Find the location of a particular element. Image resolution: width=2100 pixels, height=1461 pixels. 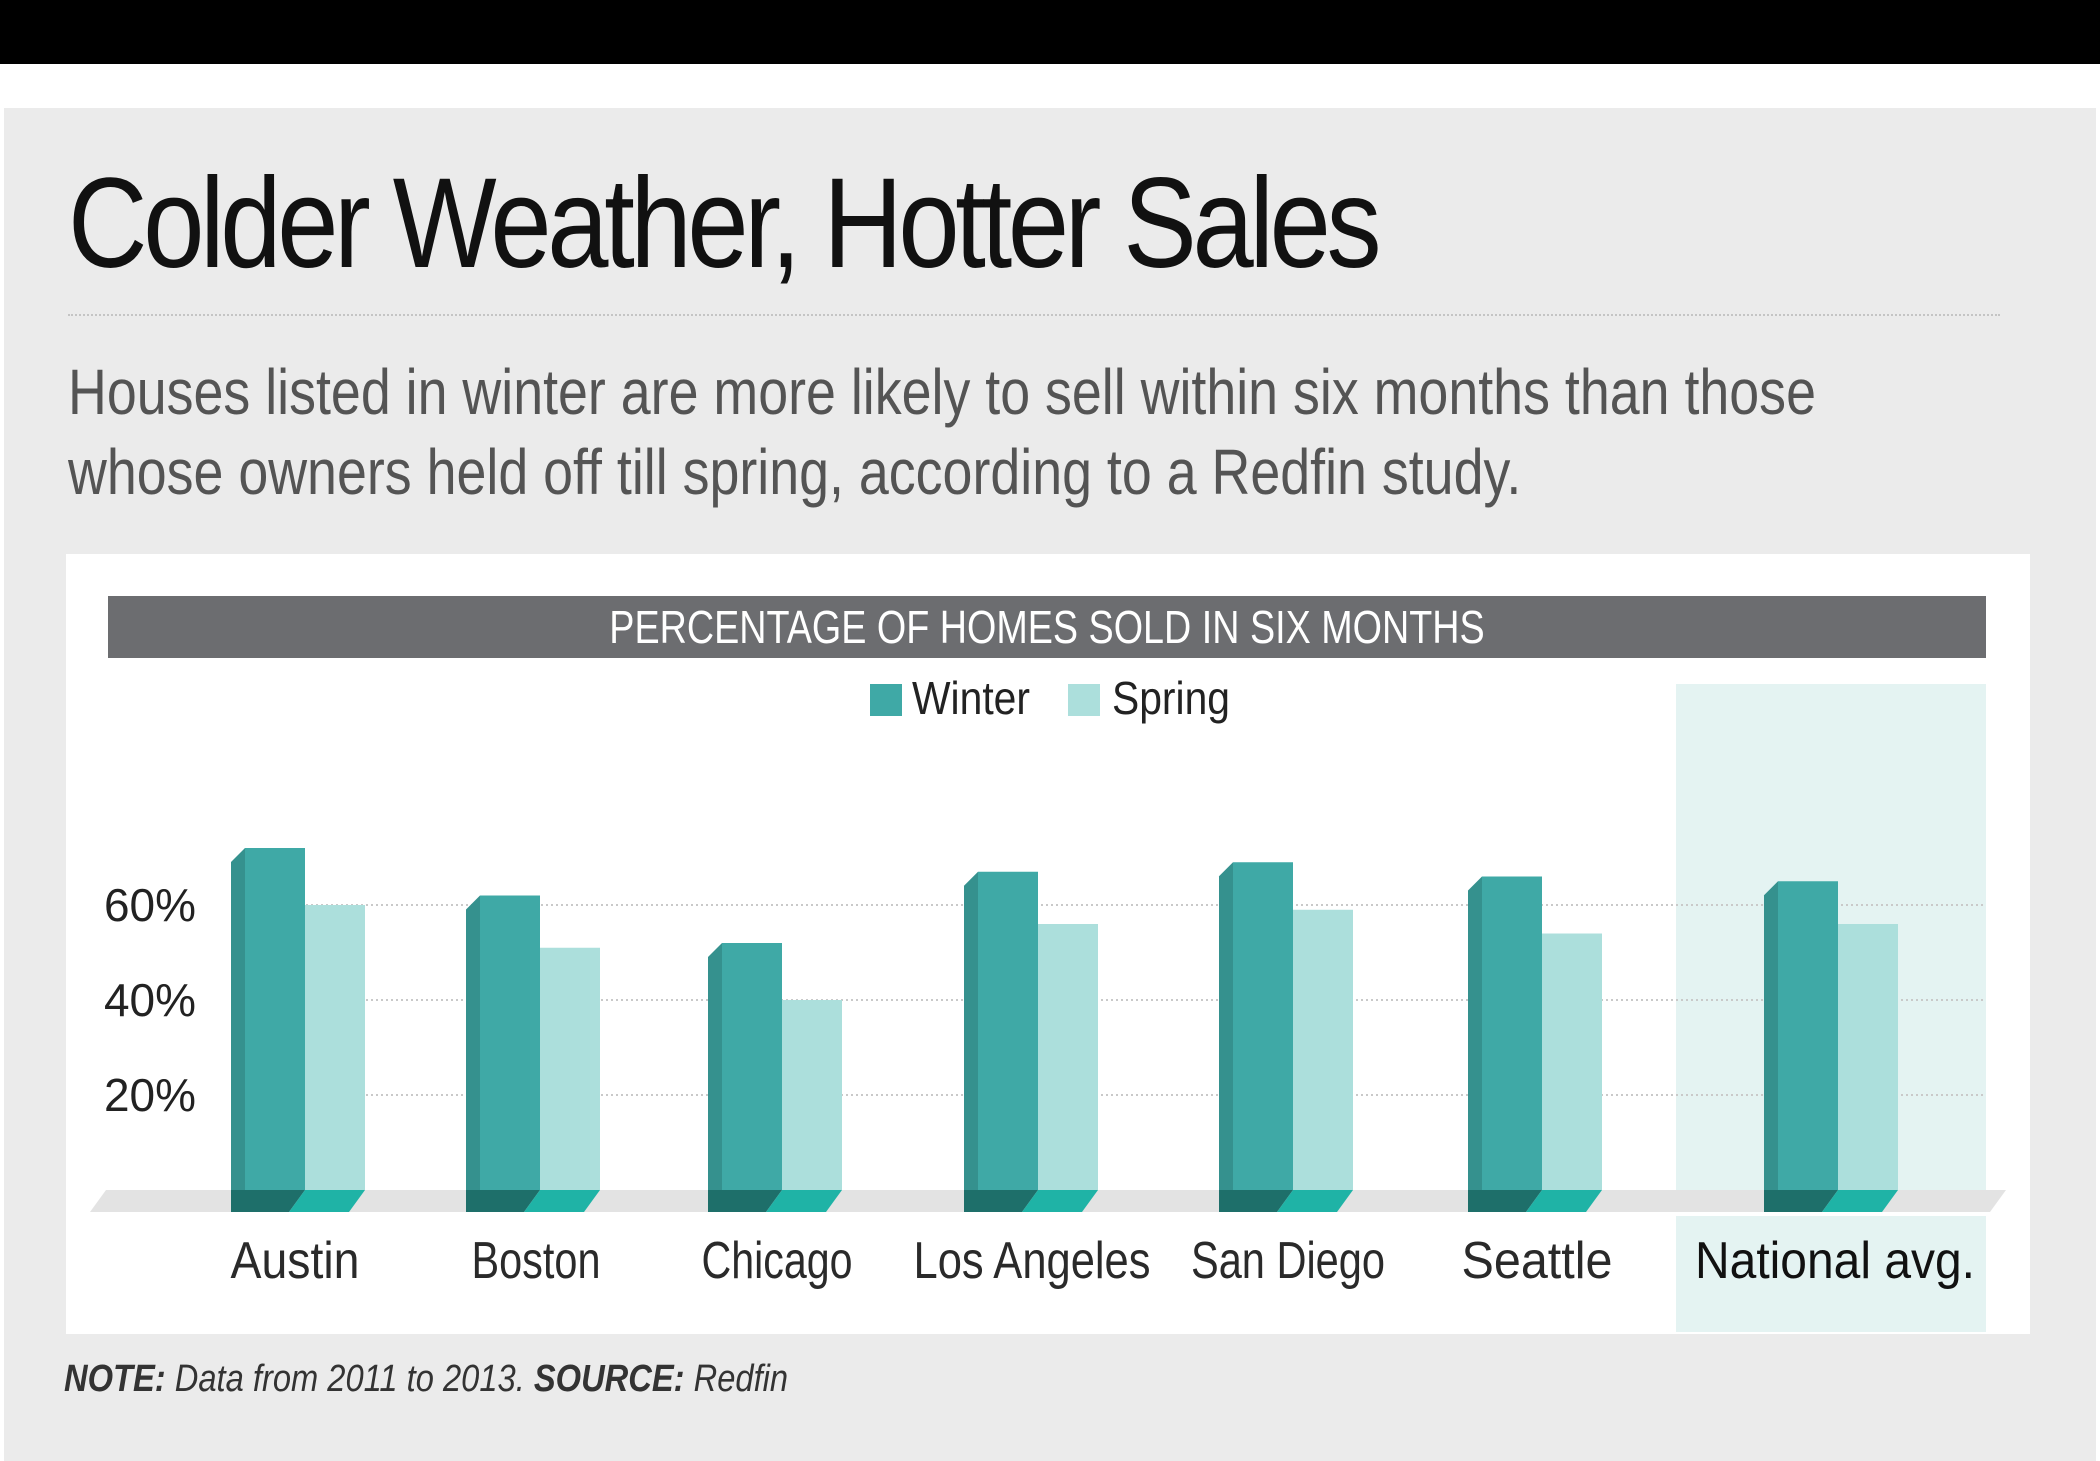

y-tick-label-60: 60% is located at coordinates (150, 905).